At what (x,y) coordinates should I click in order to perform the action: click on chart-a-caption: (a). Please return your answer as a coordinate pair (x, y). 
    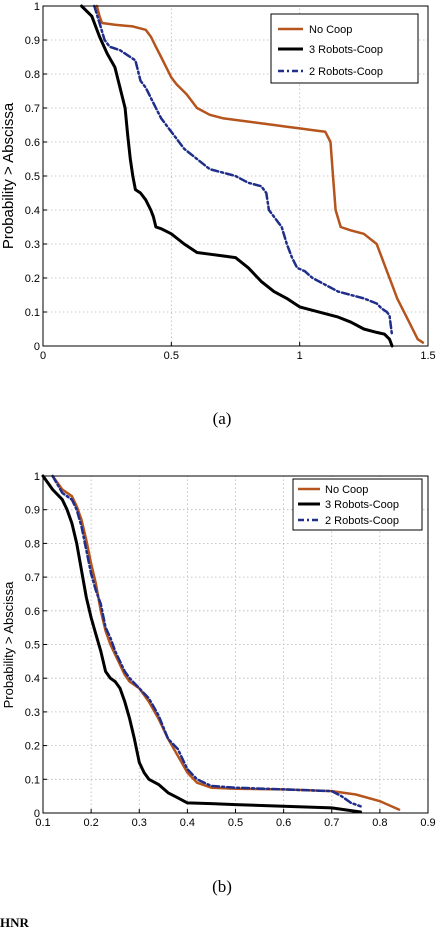
    Looking at the image, I should click on (222, 418).